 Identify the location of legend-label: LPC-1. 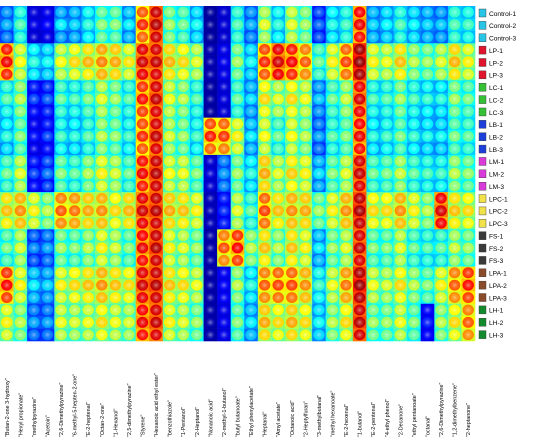
(498, 199).